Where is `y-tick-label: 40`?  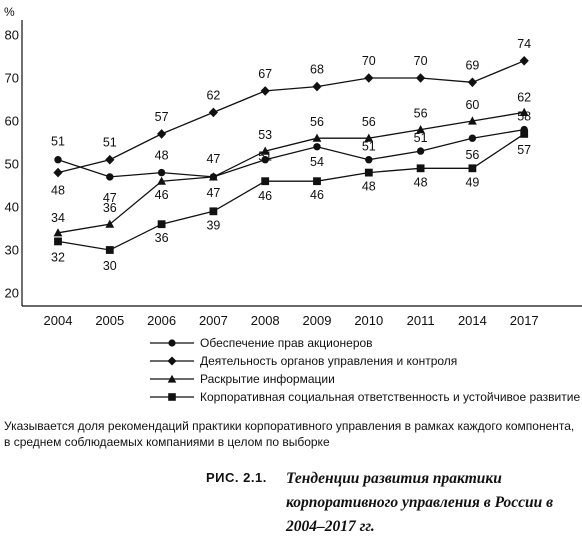
y-tick-label: 40 is located at coordinates (12, 207).